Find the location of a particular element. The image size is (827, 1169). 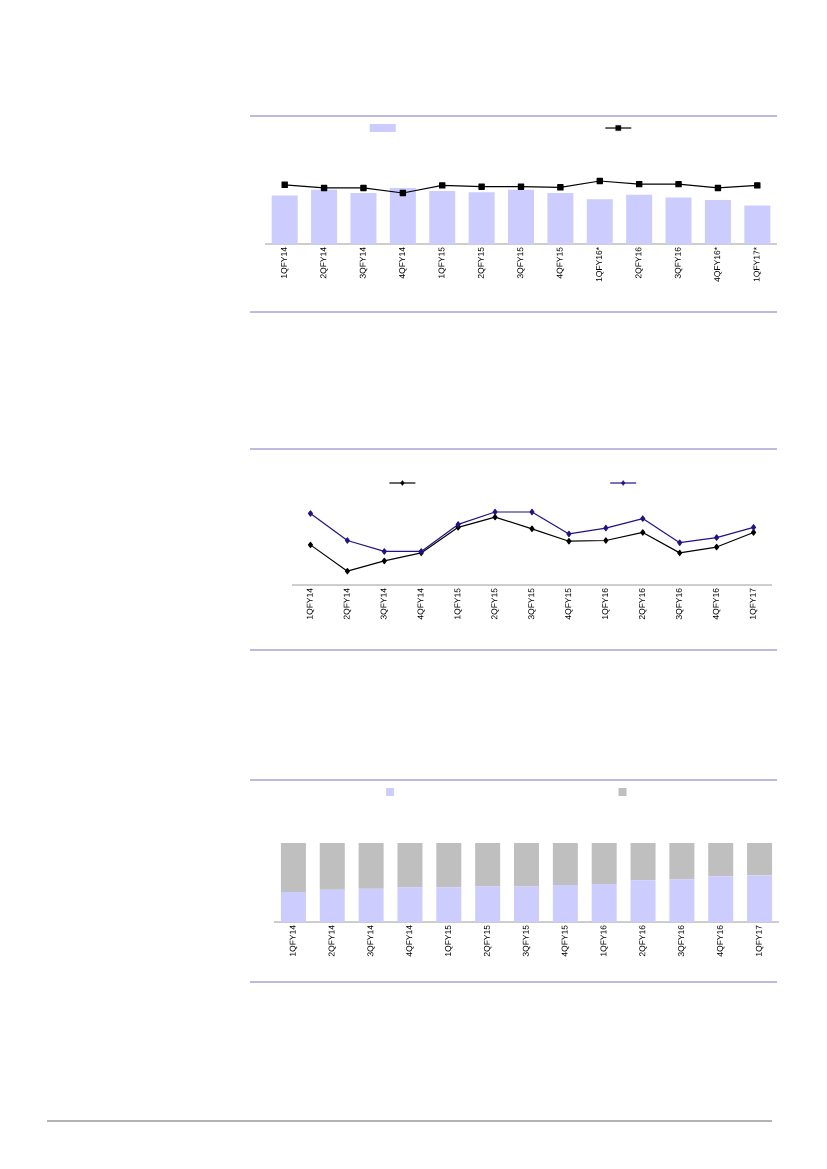

x-tick-label: 4QFY16* is located at coordinates (718, 264).